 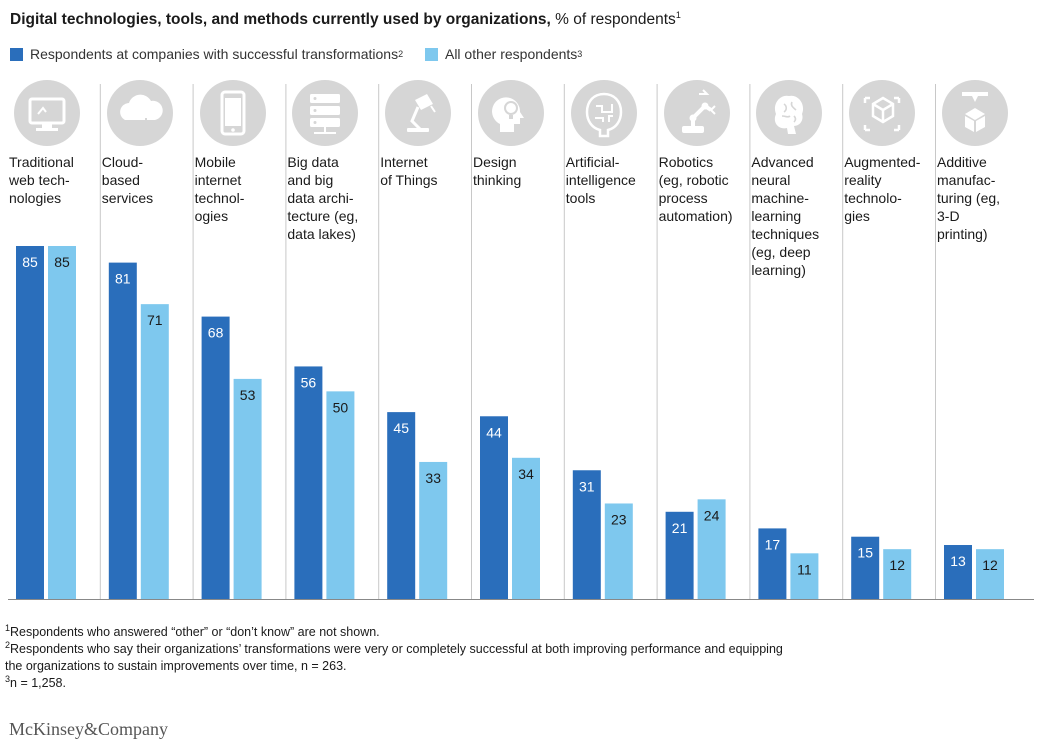 I want to click on data-label-successful: 13, so click(x=958, y=561).